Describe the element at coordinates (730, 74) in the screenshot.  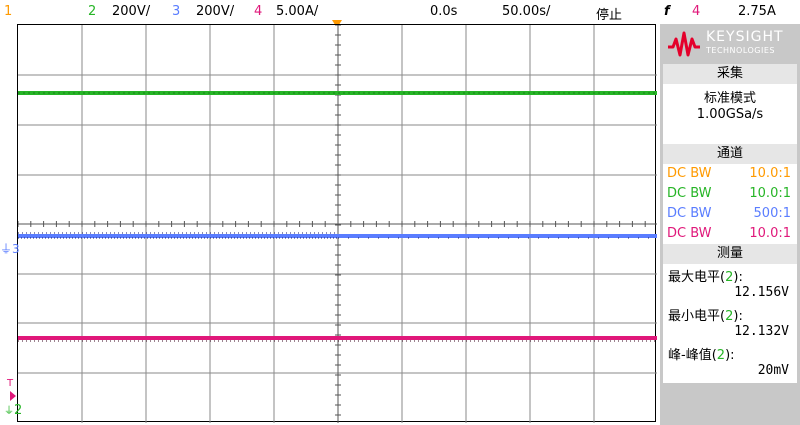
I see `acquisition-header: 采集` at that location.